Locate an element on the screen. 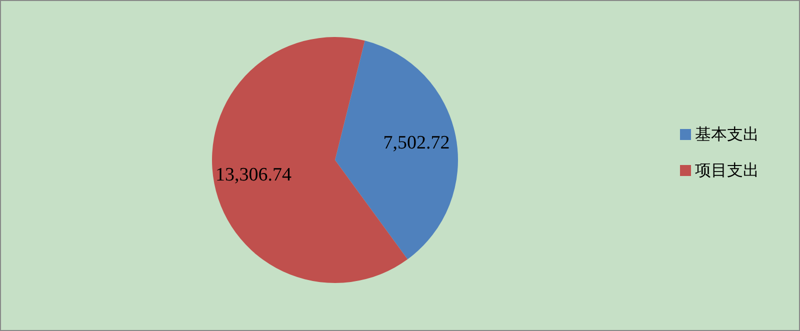 This screenshot has width=800, height=331. legend-label: 项目支出 is located at coordinates (727, 170).